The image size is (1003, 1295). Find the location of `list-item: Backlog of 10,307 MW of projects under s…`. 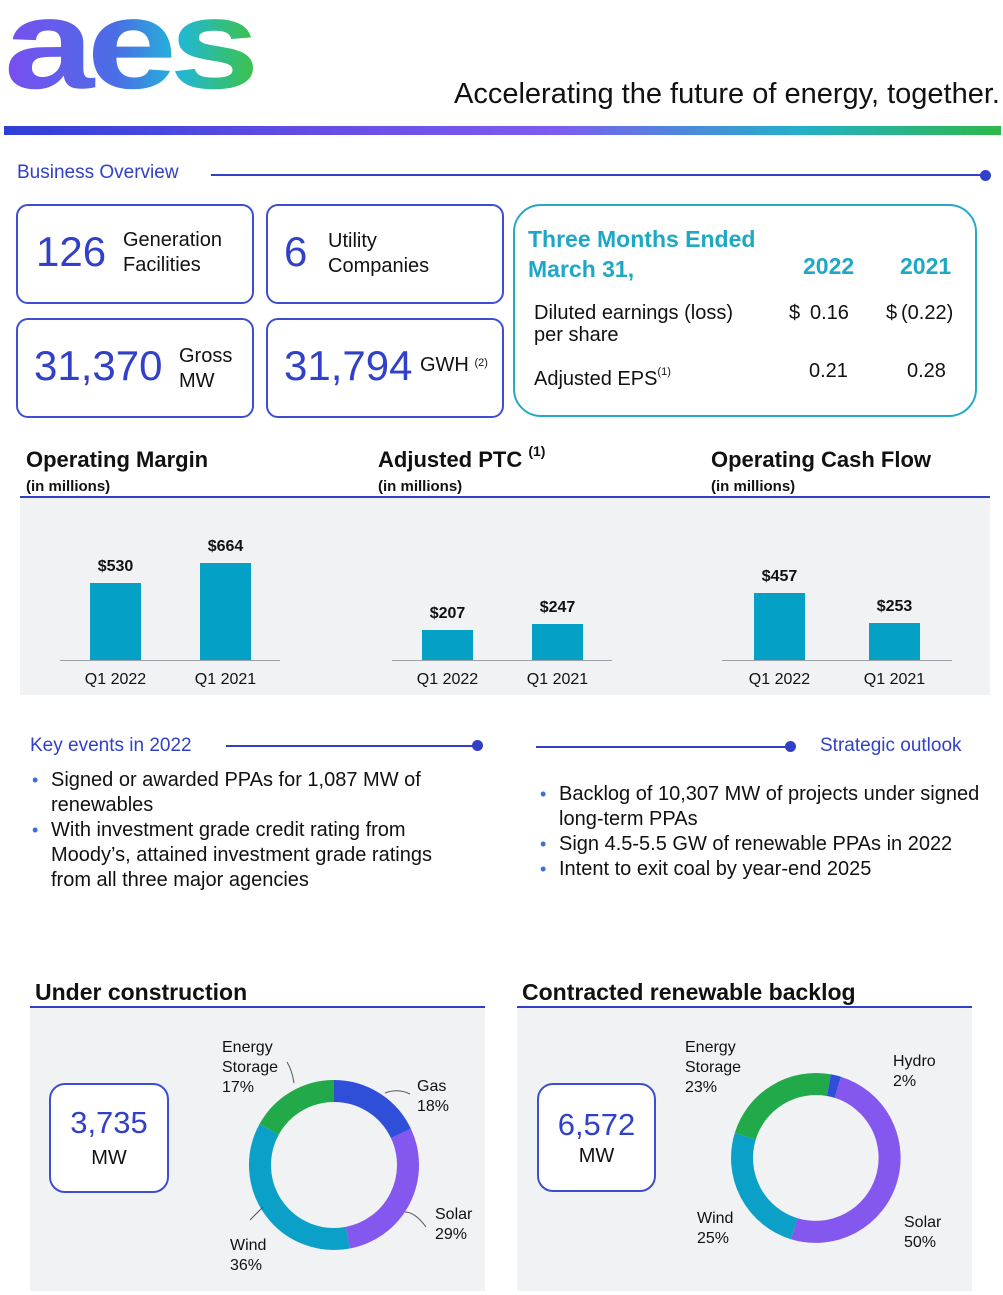

list-item: Backlog of 10,307 MW of projects under s… is located at coordinates (763, 807).